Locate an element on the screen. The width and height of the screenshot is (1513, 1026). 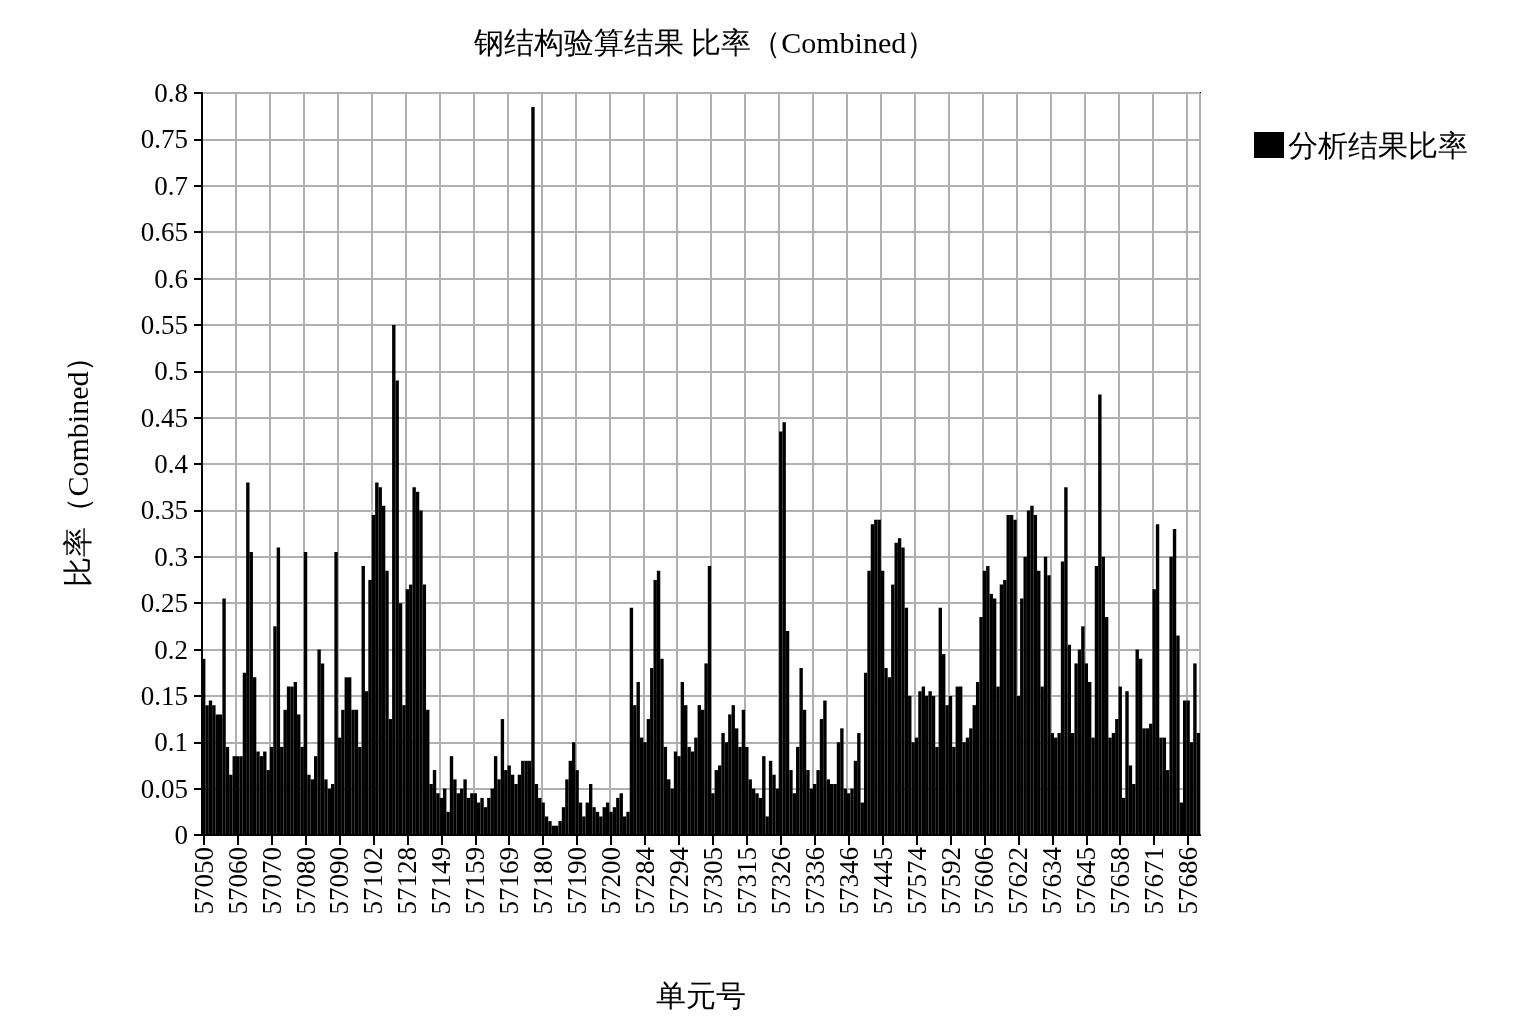
x-tick-label: 57159 is located at coordinates (475, 881).